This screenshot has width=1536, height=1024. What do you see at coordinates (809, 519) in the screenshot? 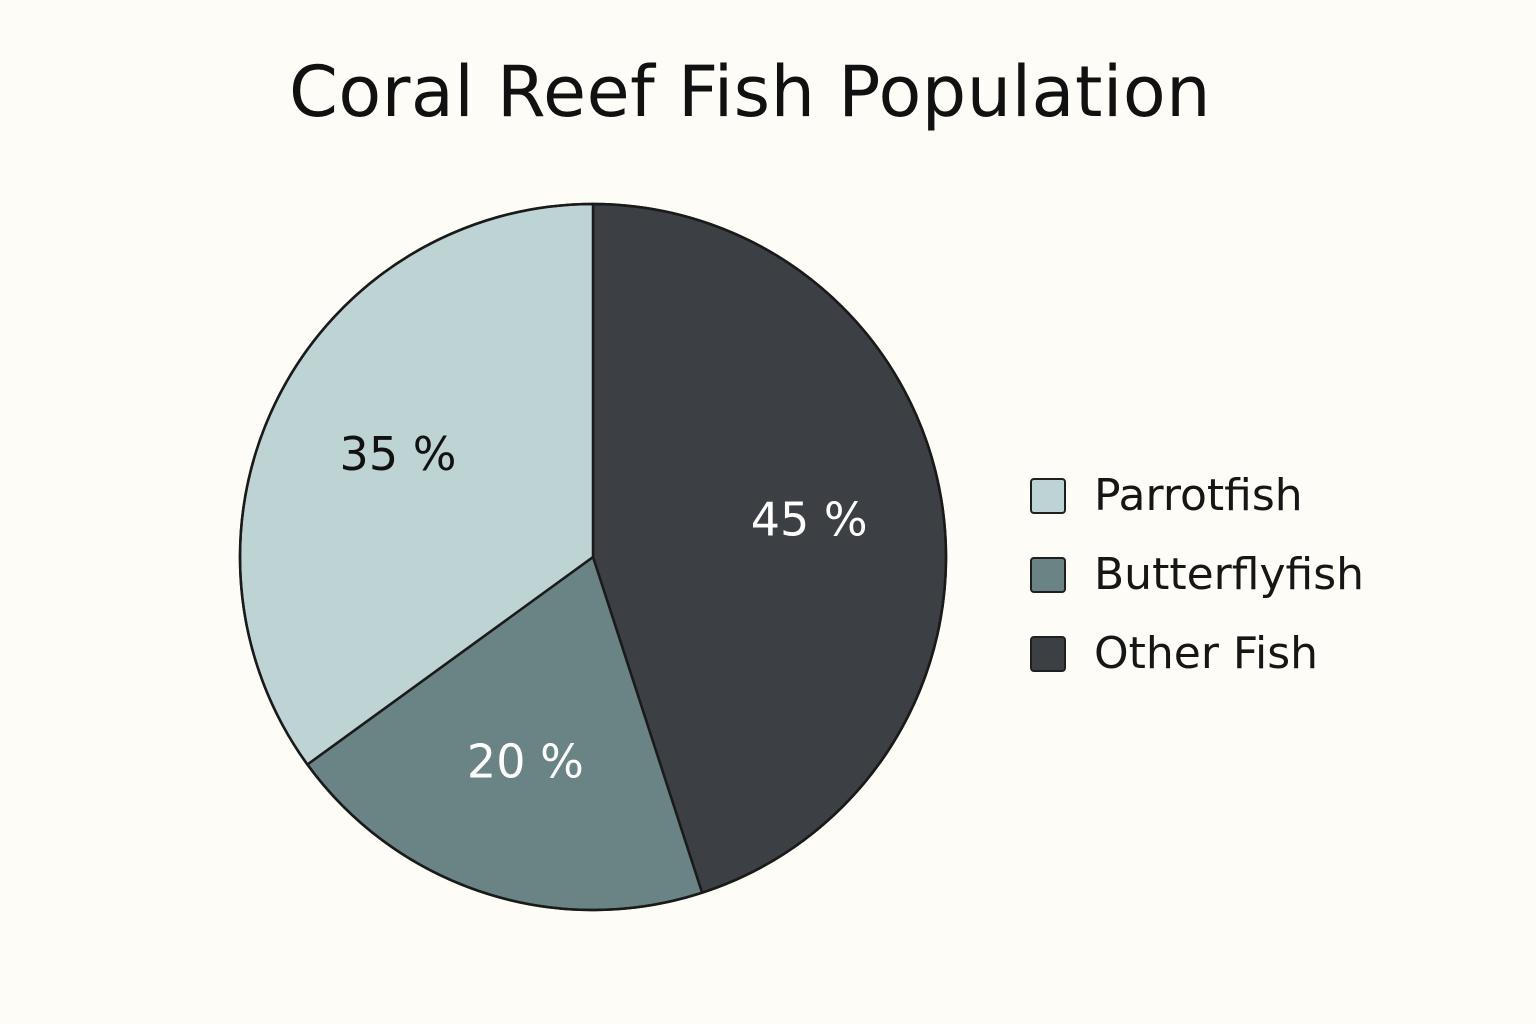
I see `pie-value-label-other-fish: 45 %` at bounding box center [809, 519].